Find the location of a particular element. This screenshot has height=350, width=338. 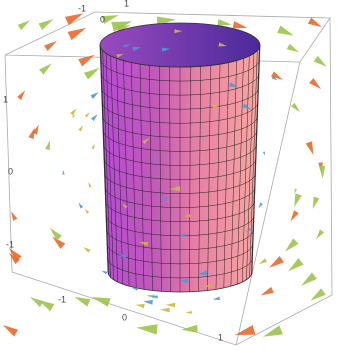

box-edge is located at coordinates (8, 163).